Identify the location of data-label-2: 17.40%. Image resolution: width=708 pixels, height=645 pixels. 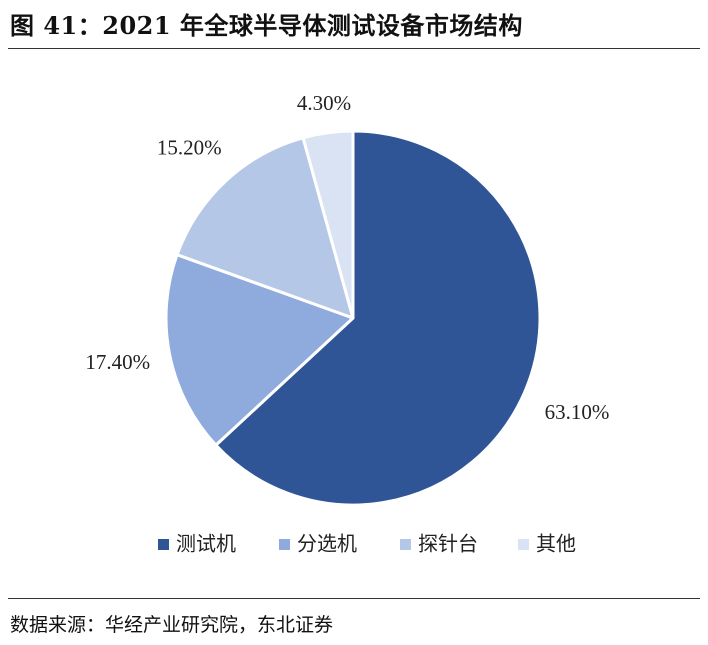
(117, 362).